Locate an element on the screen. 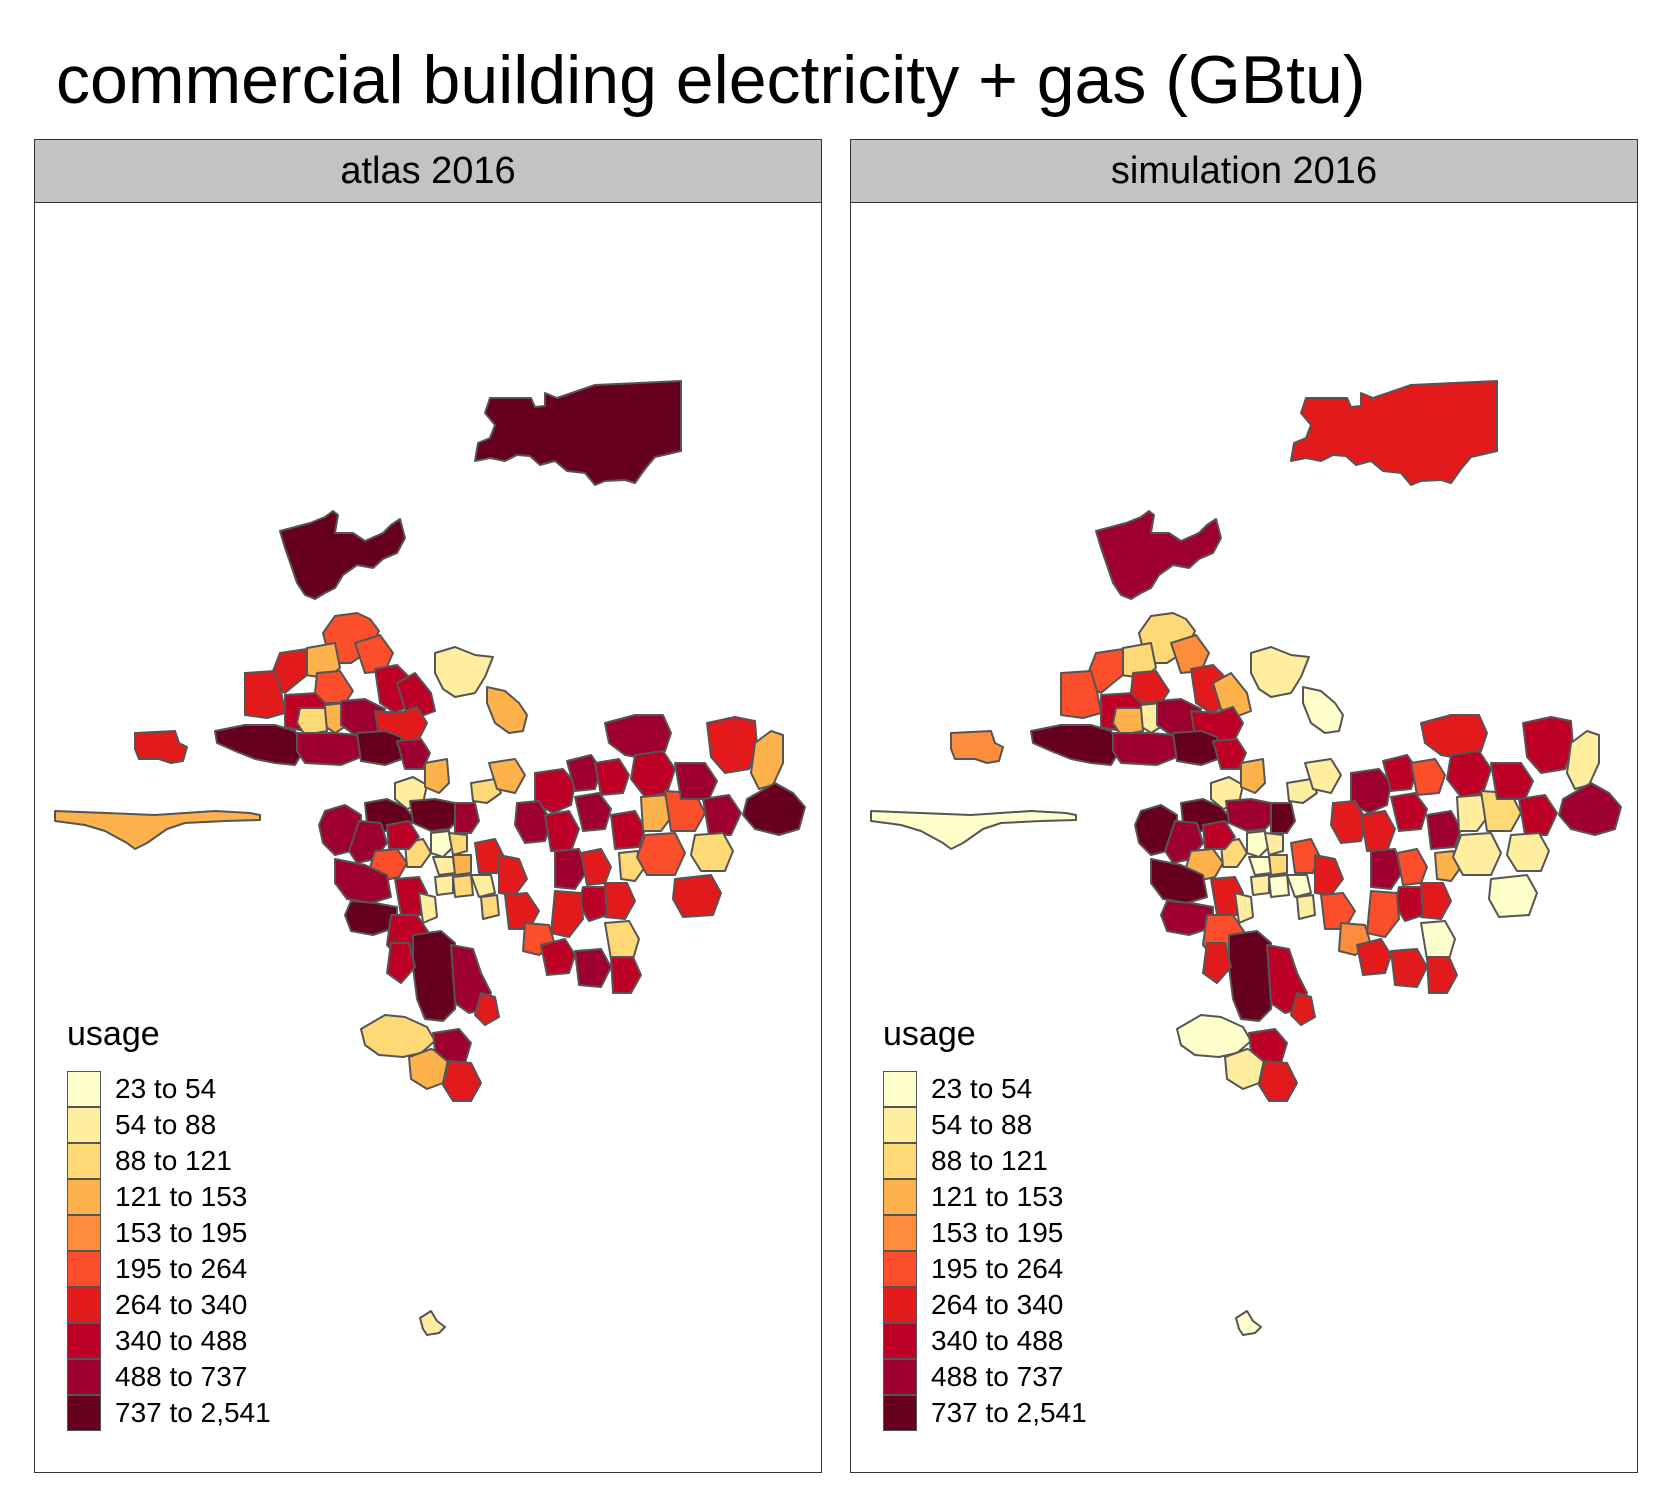 This screenshot has width=1670, height=1500. legend-label: 340 to 488 is located at coordinates (181, 1340).